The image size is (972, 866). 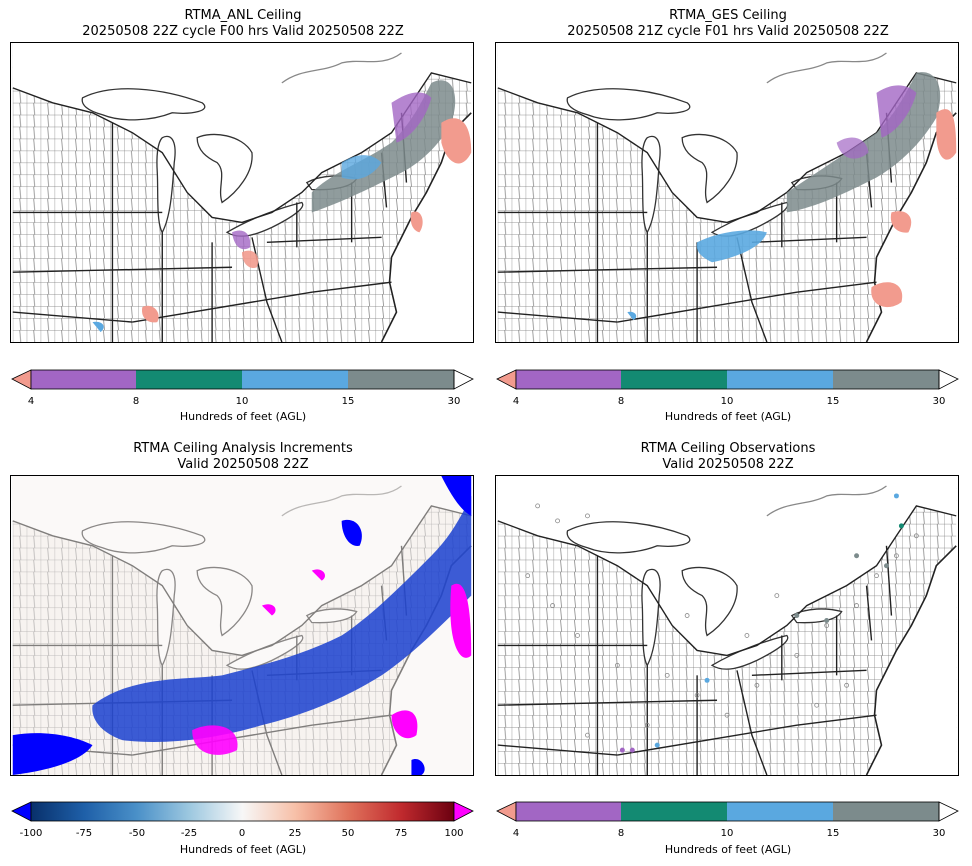 I want to click on colorbar-increments-tick-5: 0, so click(x=242, y=833).